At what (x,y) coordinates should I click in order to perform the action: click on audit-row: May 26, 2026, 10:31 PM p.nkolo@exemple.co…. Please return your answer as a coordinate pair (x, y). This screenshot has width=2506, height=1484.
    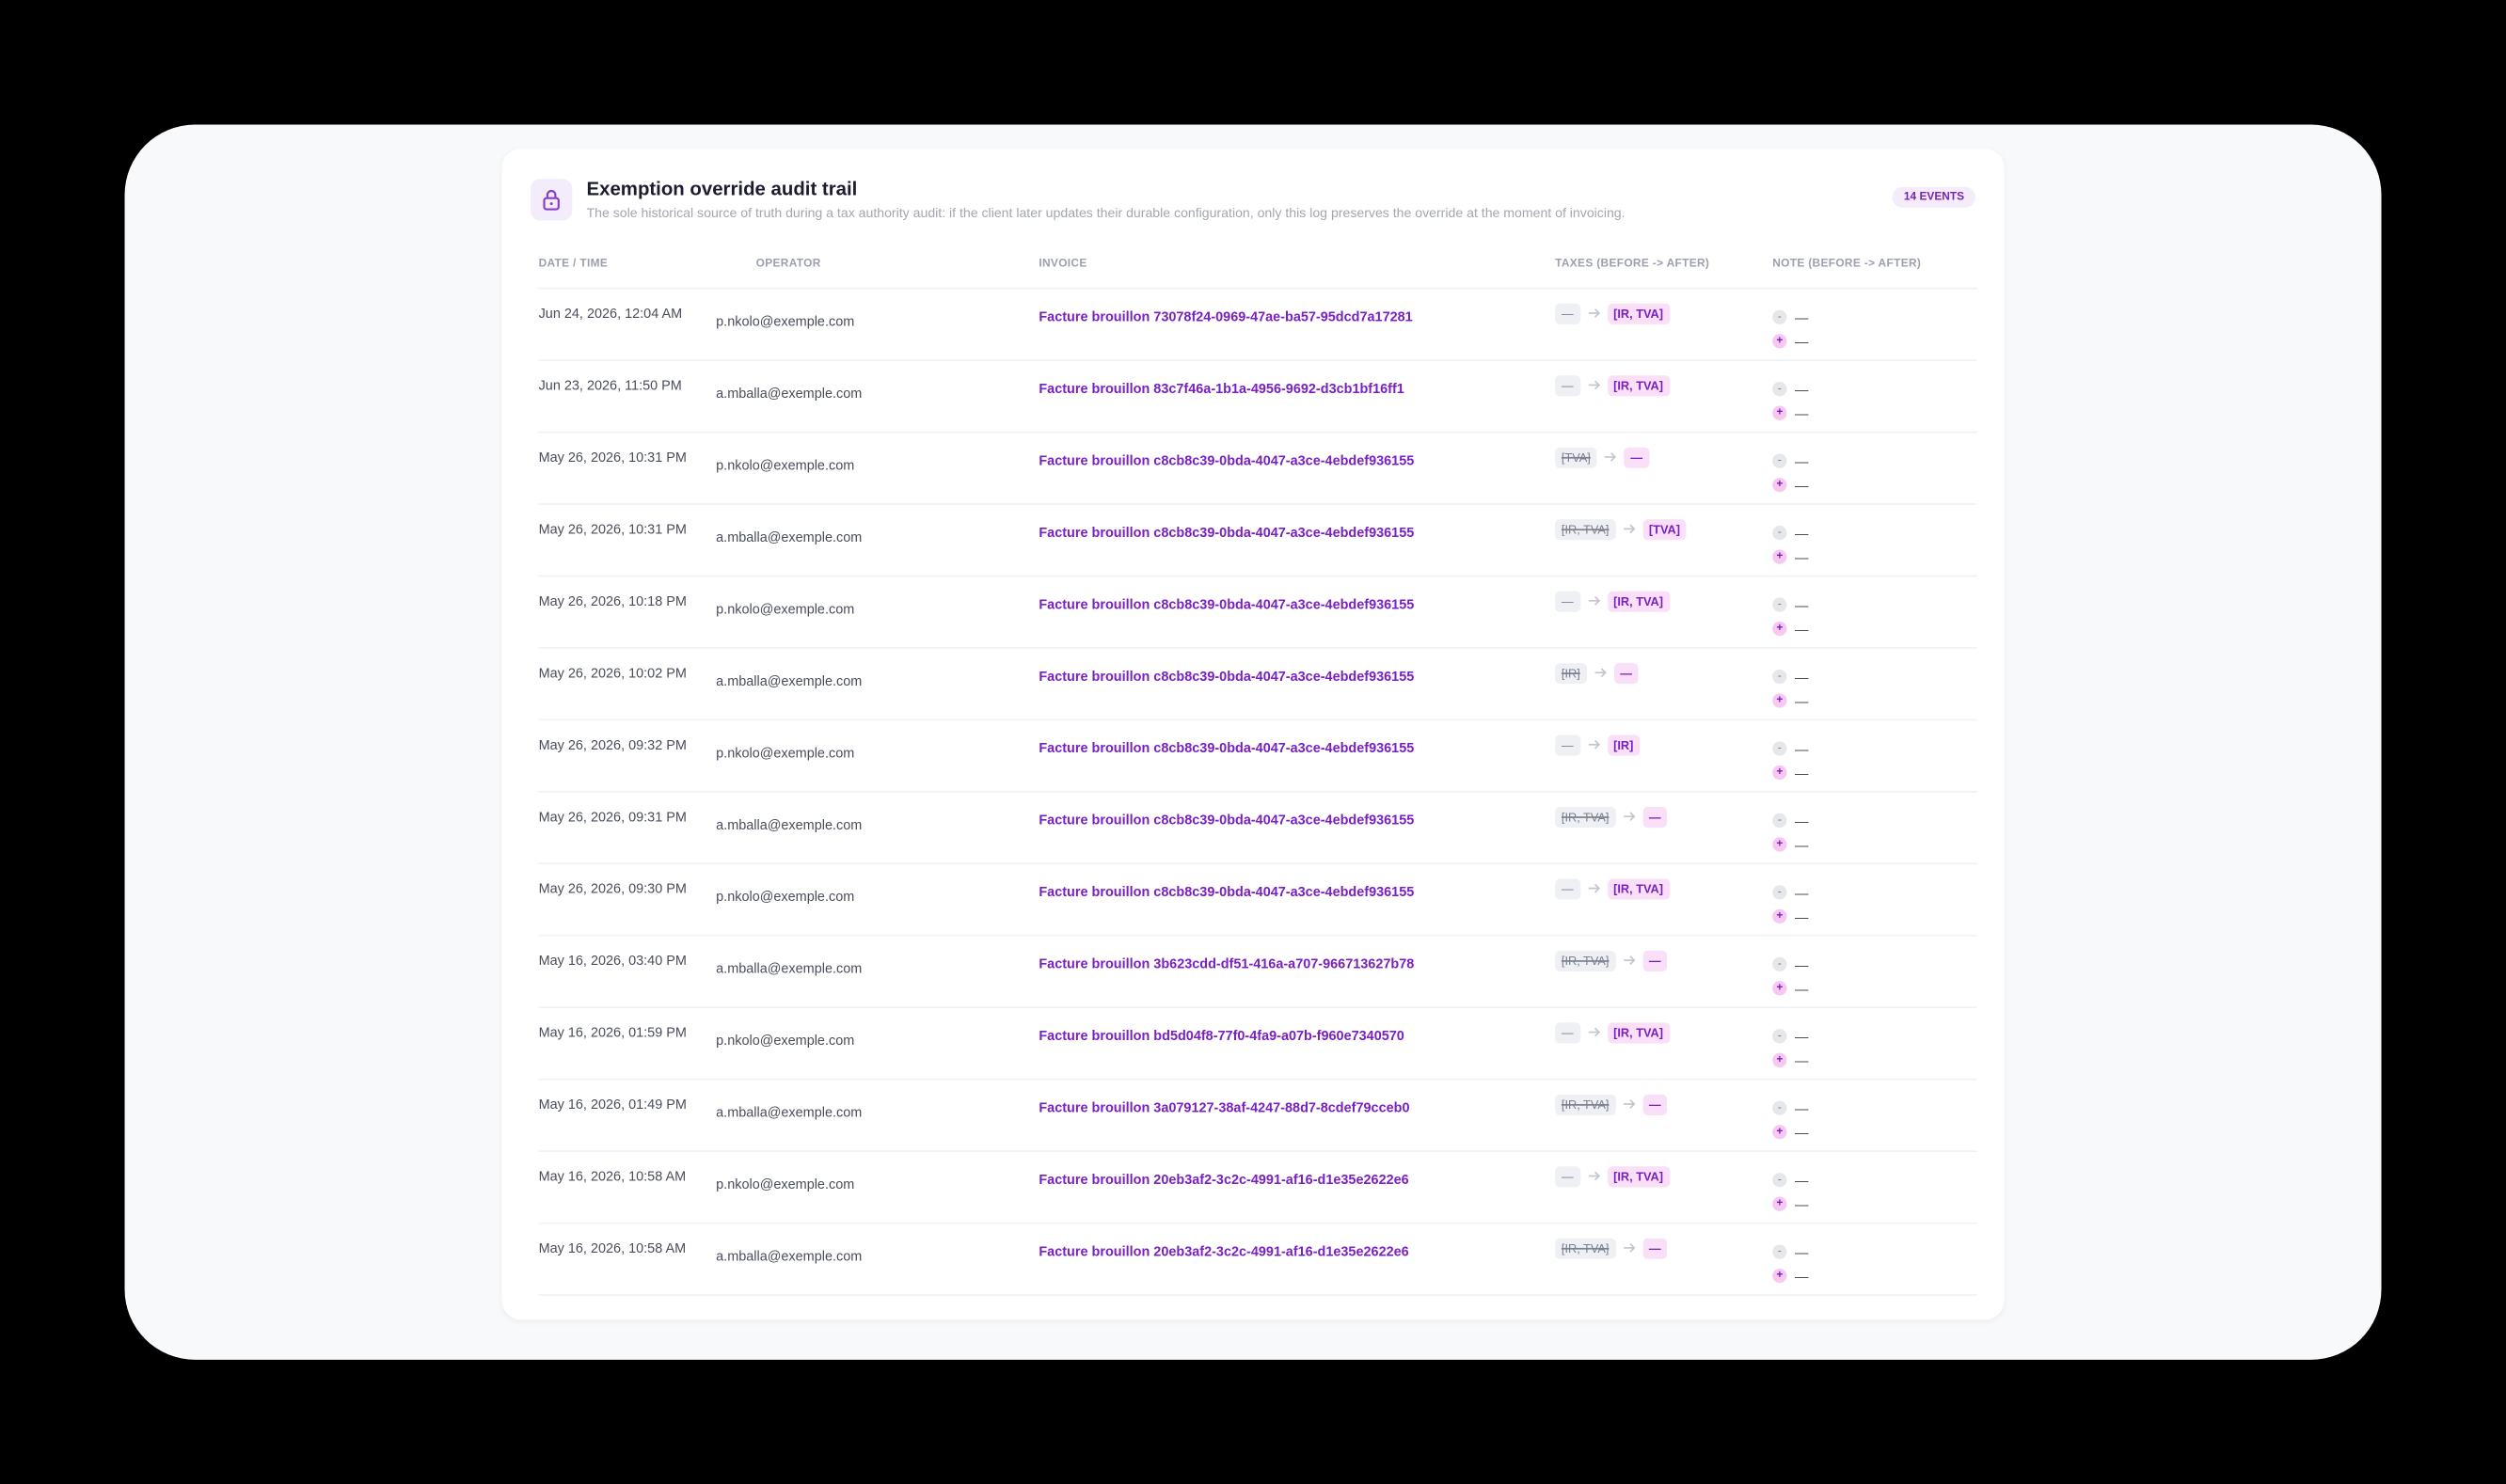
    Looking at the image, I should click on (1257, 469).